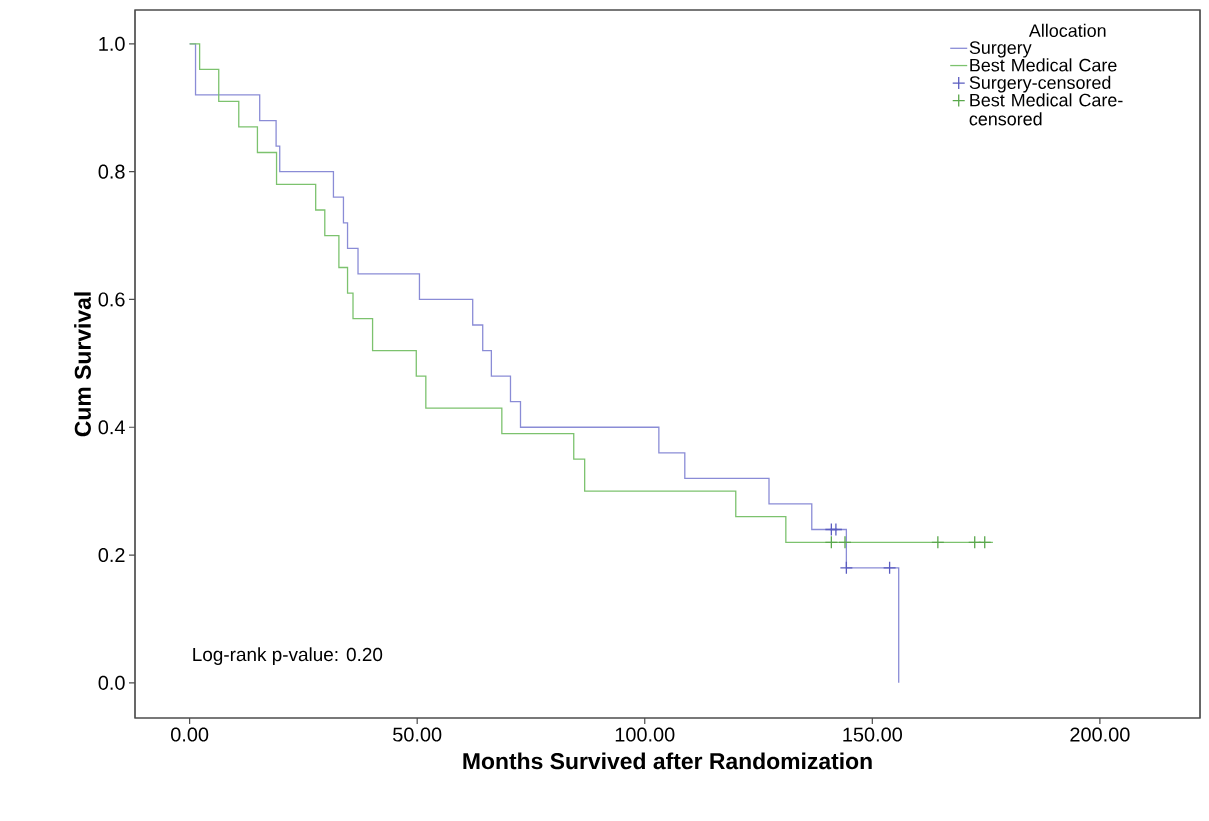 The width and height of the screenshot is (1209, 821). I want to click on x-tick-label: 0.00, so click(190, 734).